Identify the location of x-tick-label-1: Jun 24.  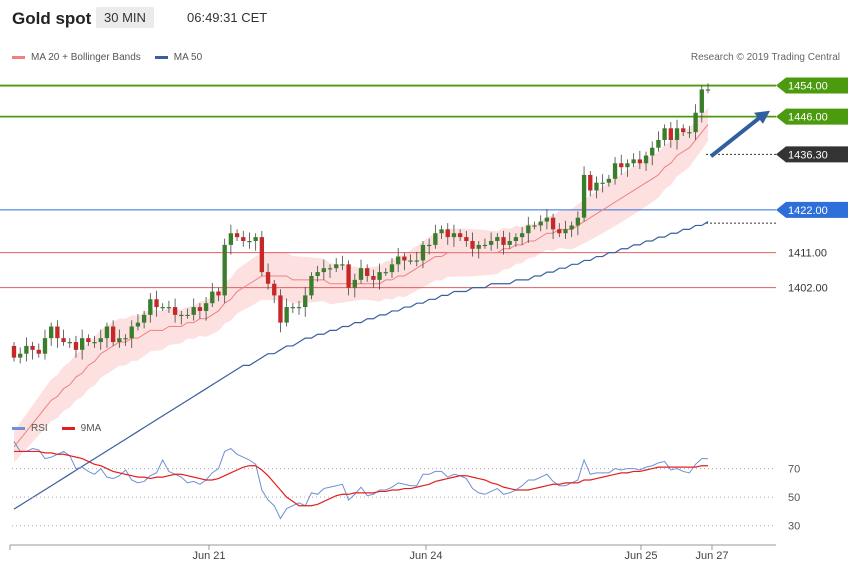
(425, 556).